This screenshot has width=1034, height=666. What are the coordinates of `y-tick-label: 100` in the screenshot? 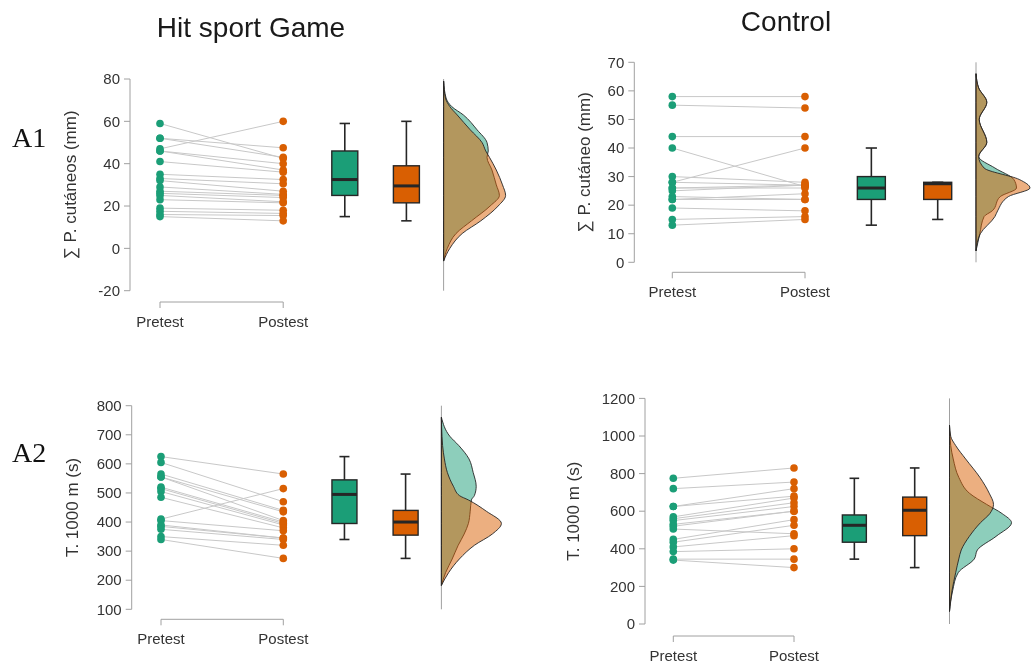 It's located at (109, 609).